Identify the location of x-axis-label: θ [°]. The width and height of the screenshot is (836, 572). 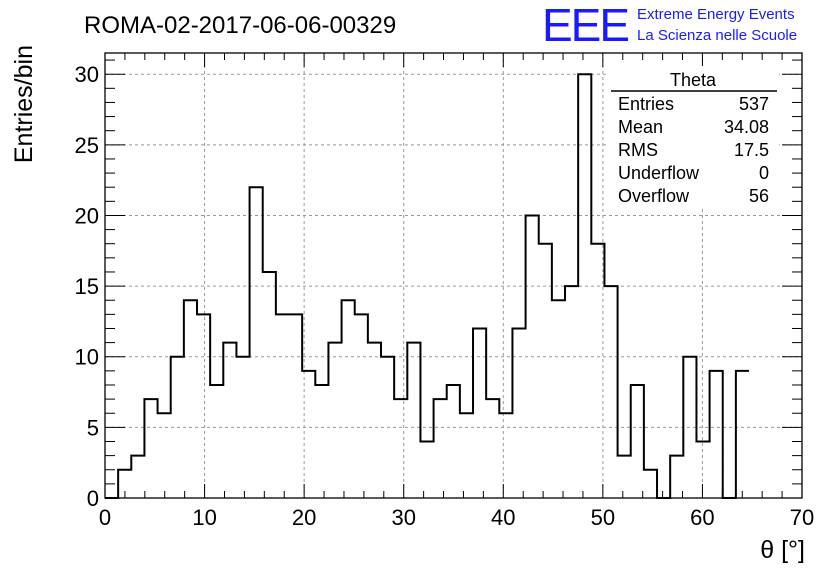
(782, 550).